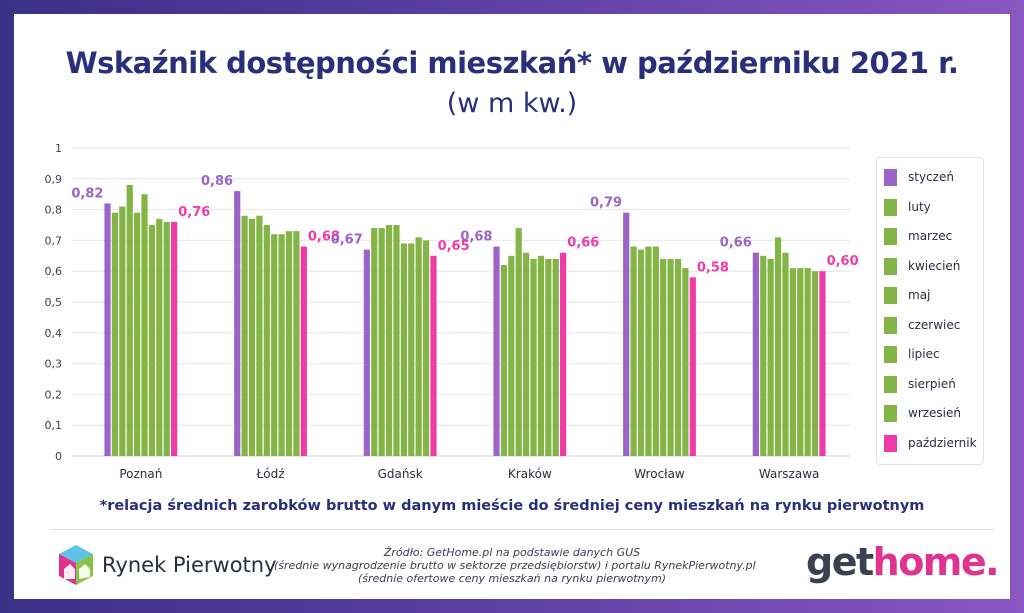 The width and height of the screenshot is (1024, 613). What do you see at coordinates (931, 177) in the screenshot?
I see `legend-label: styczeń` at bounding box center [931, 177].